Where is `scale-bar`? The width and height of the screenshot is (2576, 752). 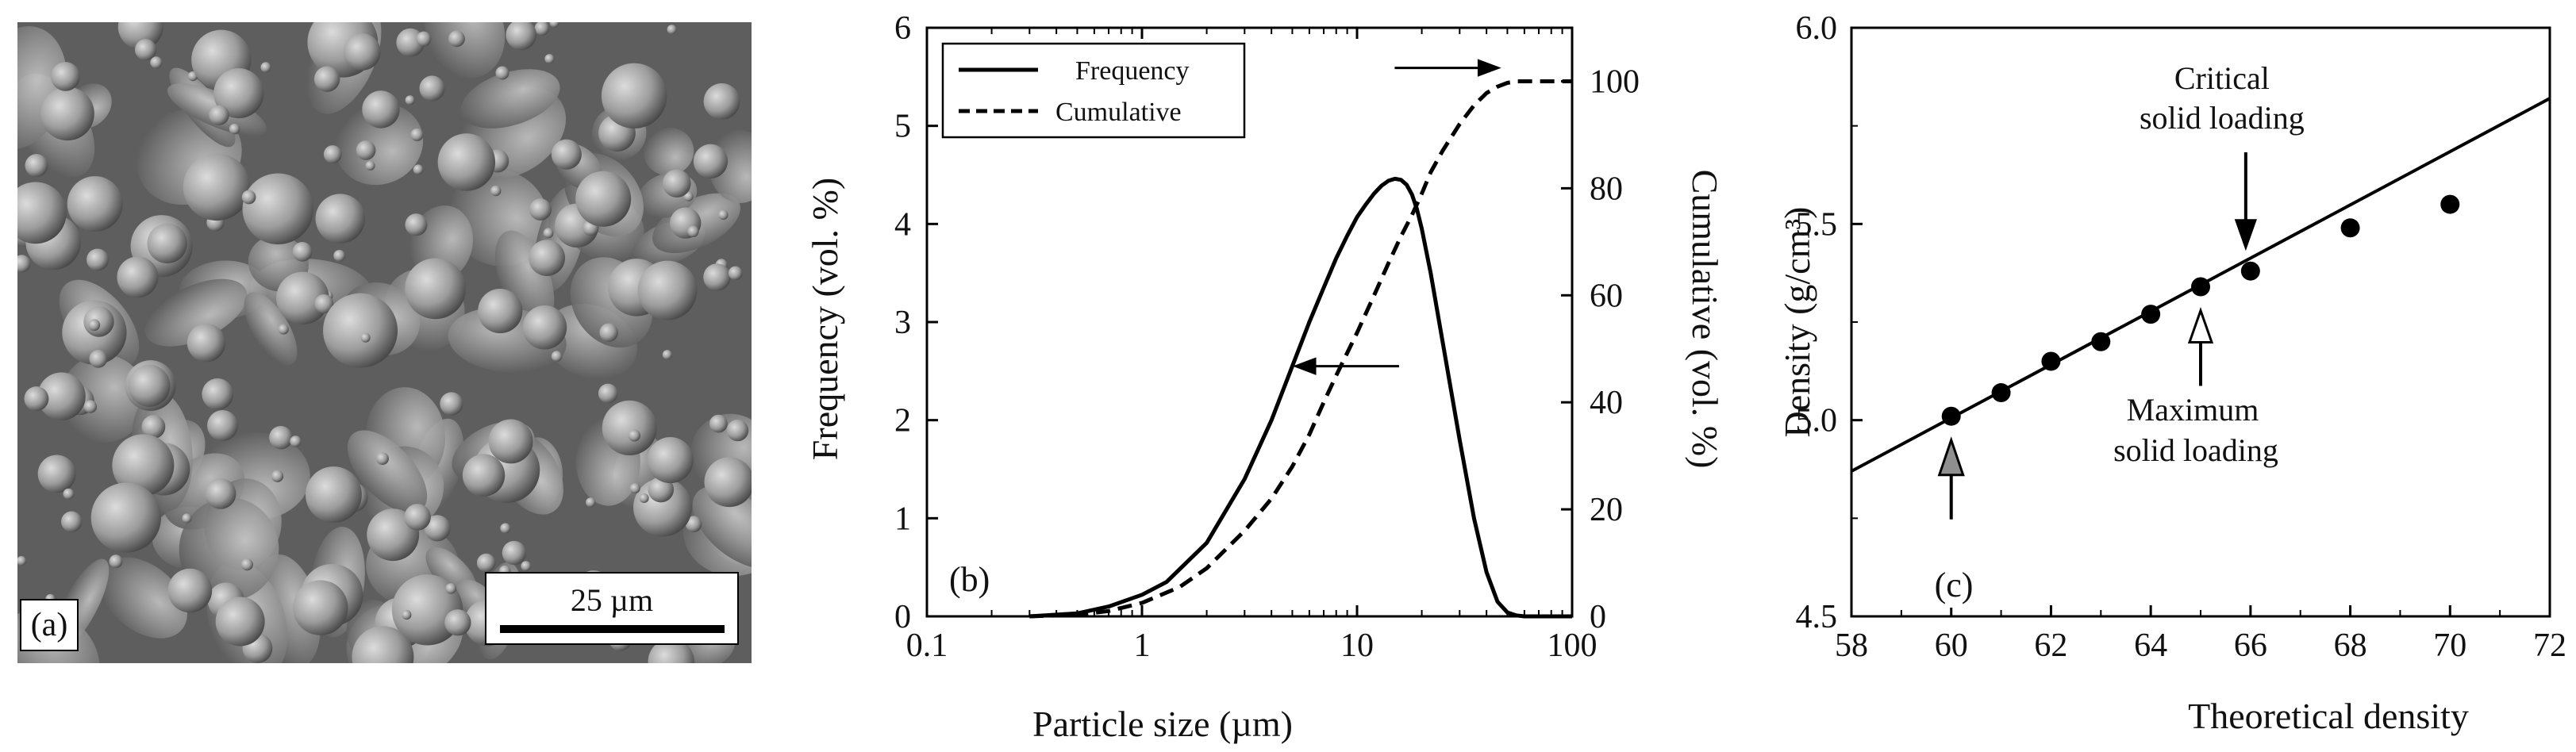 scale-bar is located at coordinates (612, 629).